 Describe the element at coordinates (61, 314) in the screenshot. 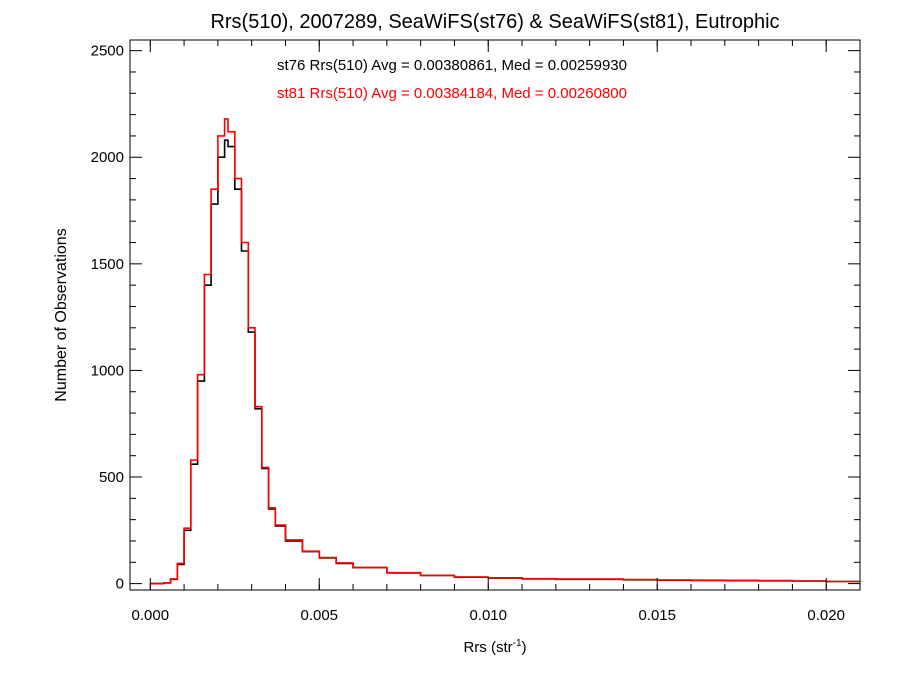

I see `y-axis-label: Number of Observations` at that location.